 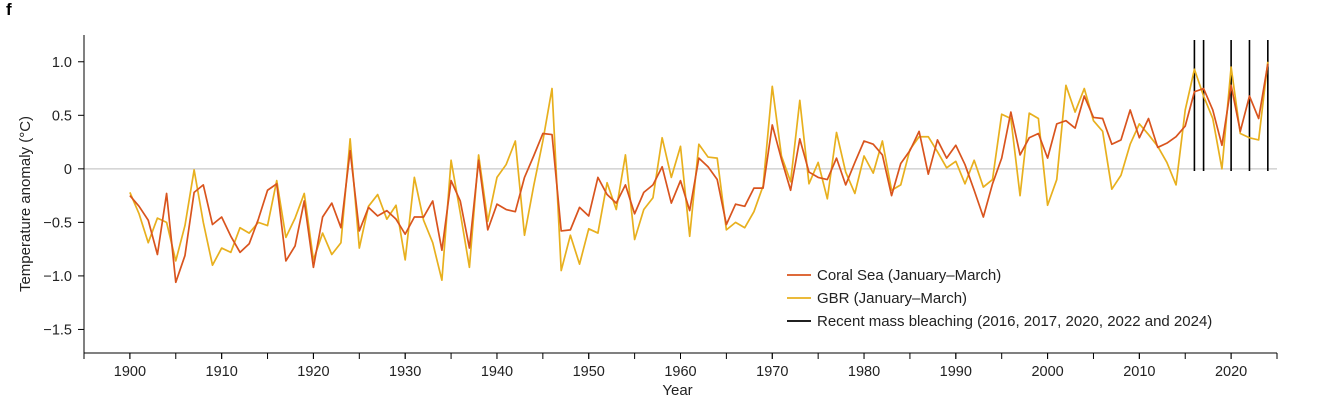 What do you see at coordinates (680, 372) in the screenshot?
I see `x-tick-label: 1960` at bounding box center [680, 372].